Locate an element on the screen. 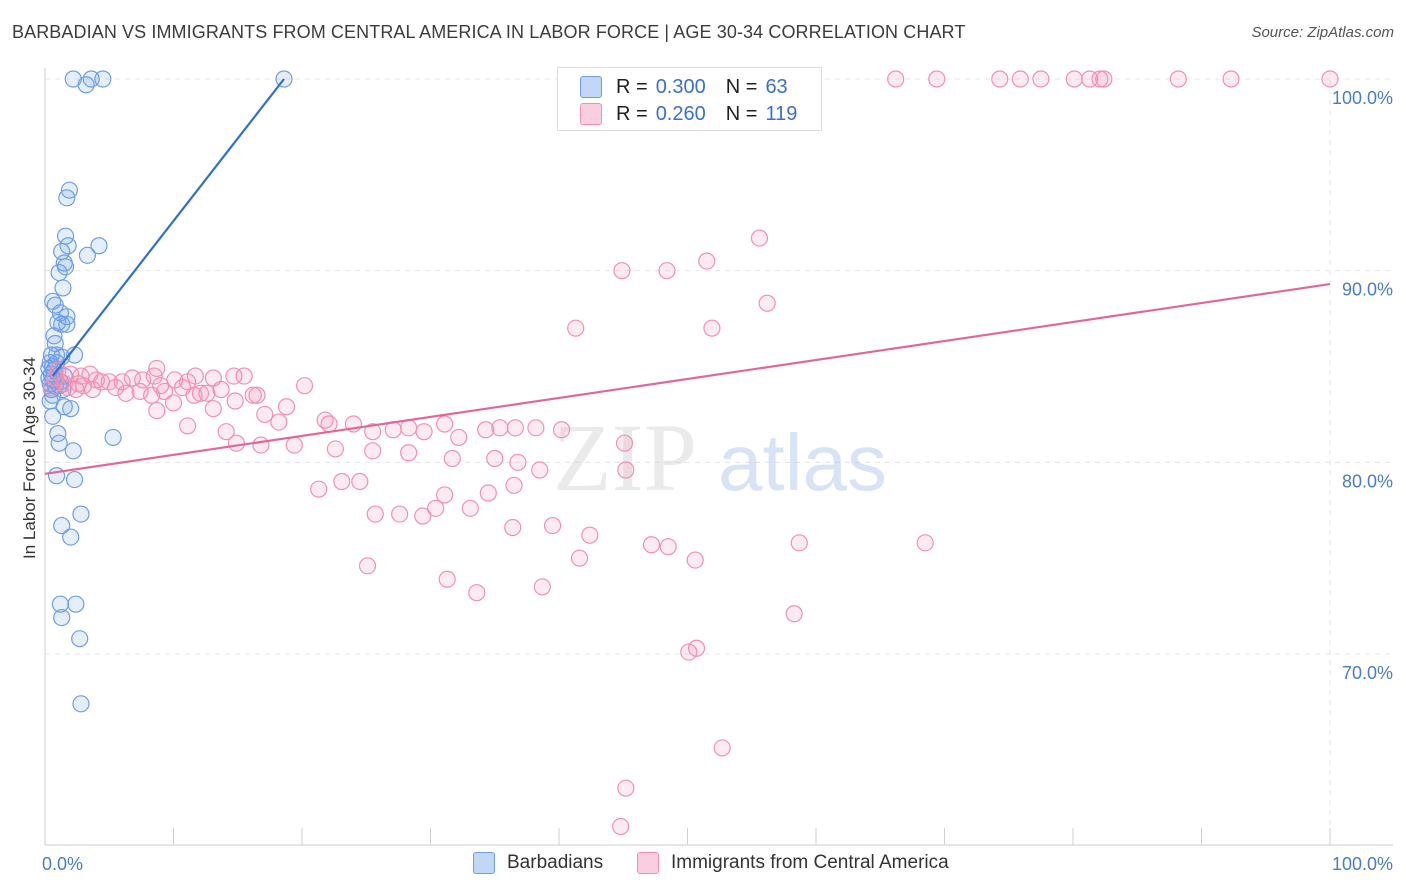 This screenshot has width=1406, height=892. watermark-zip: ZIP is located at coordinates (625, 457).